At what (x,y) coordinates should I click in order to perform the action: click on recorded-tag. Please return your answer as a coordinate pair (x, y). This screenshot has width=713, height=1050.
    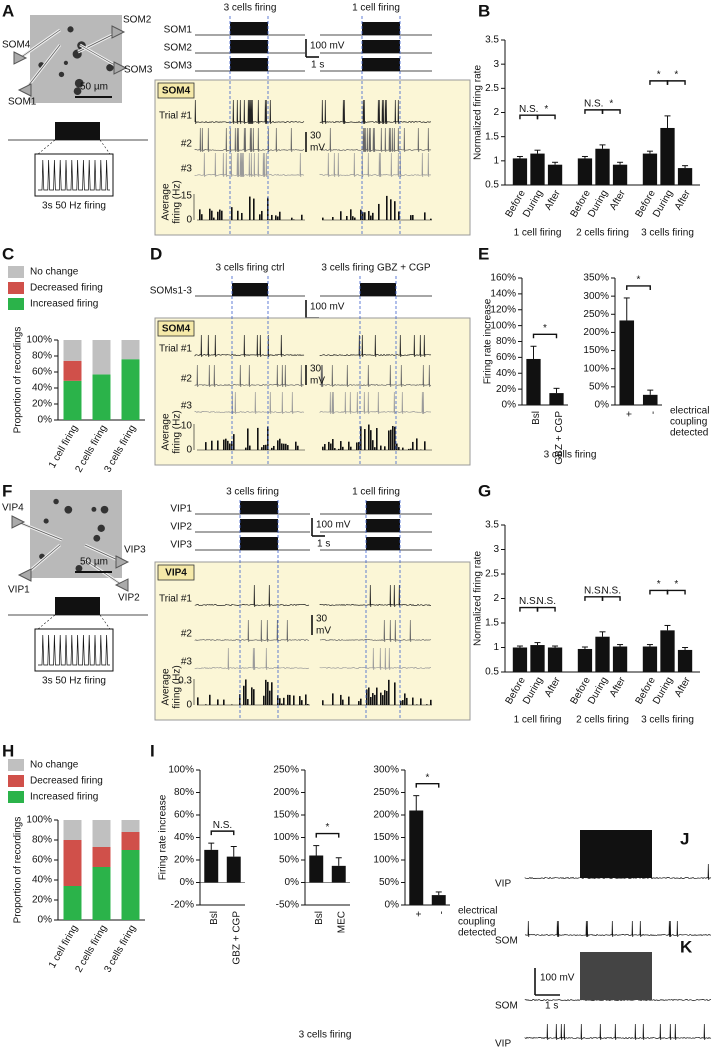
    Looking at the image, I should click on (176, 328).